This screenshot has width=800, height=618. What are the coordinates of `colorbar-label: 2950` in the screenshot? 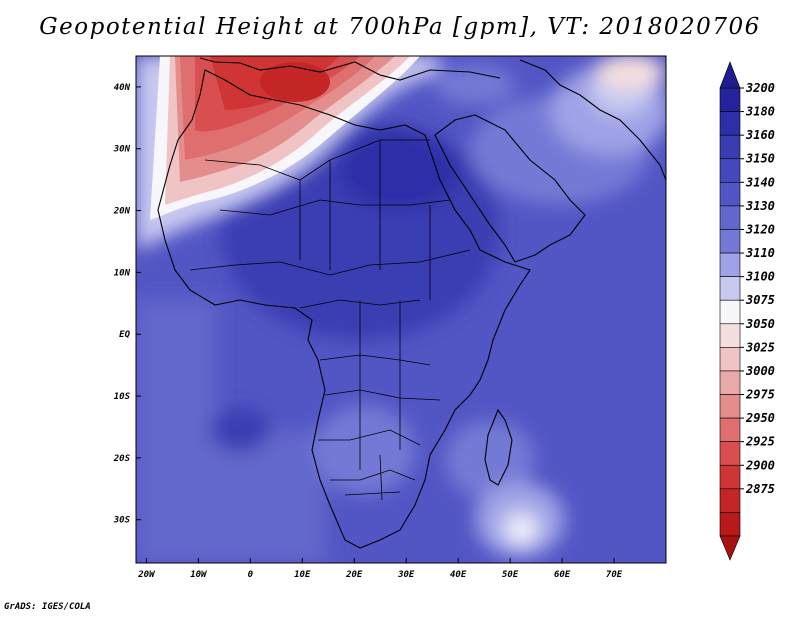 It's located at (760, 418).